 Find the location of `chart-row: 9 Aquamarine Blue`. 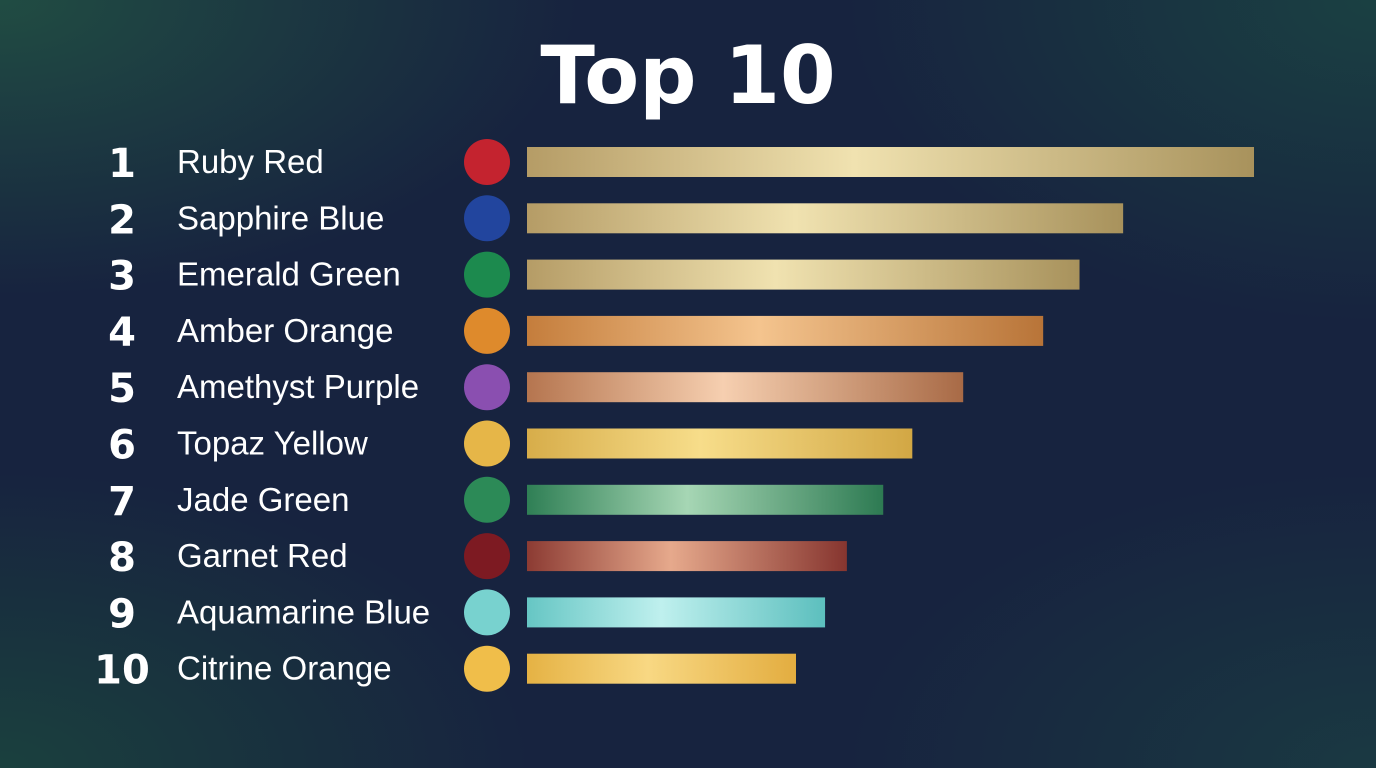

chart-row: 9 Aquamarine Blue is located at coordinates (467, 613).